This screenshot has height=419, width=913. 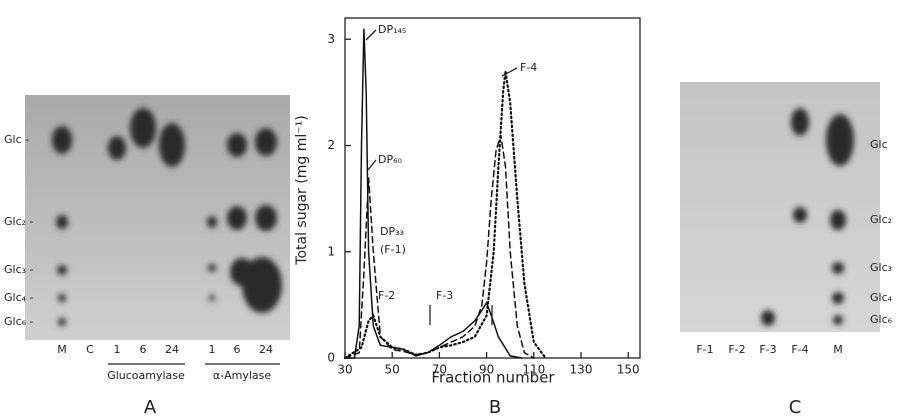 What do you see at coordinates (881, 297) in the screenshot?
I see `spot-label: Glc₄` at bounding box center [881, 297].